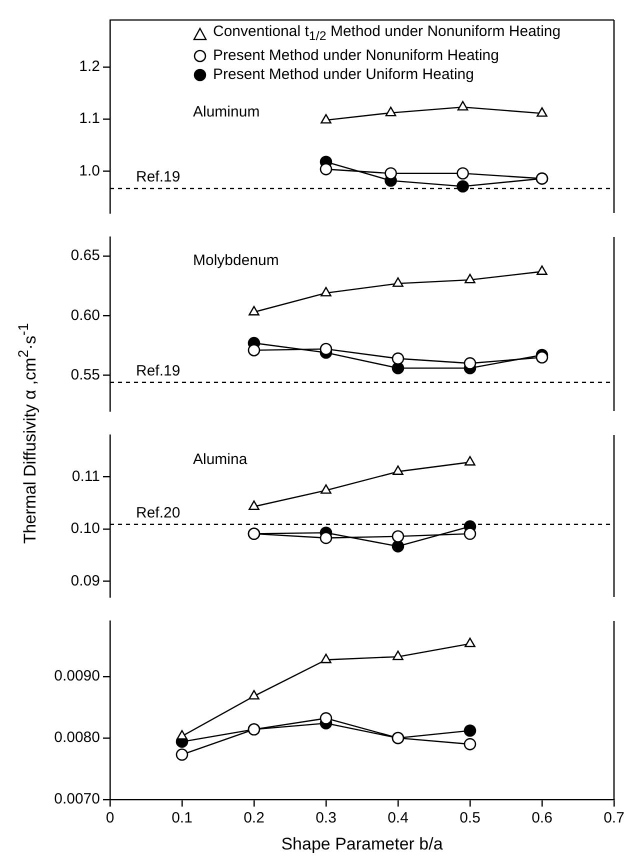 This screenshot has height=865, width=640. Describe the element at coordinates (470, 818) in the screenshot. I see `x-tick-label: 0.5` at that location.